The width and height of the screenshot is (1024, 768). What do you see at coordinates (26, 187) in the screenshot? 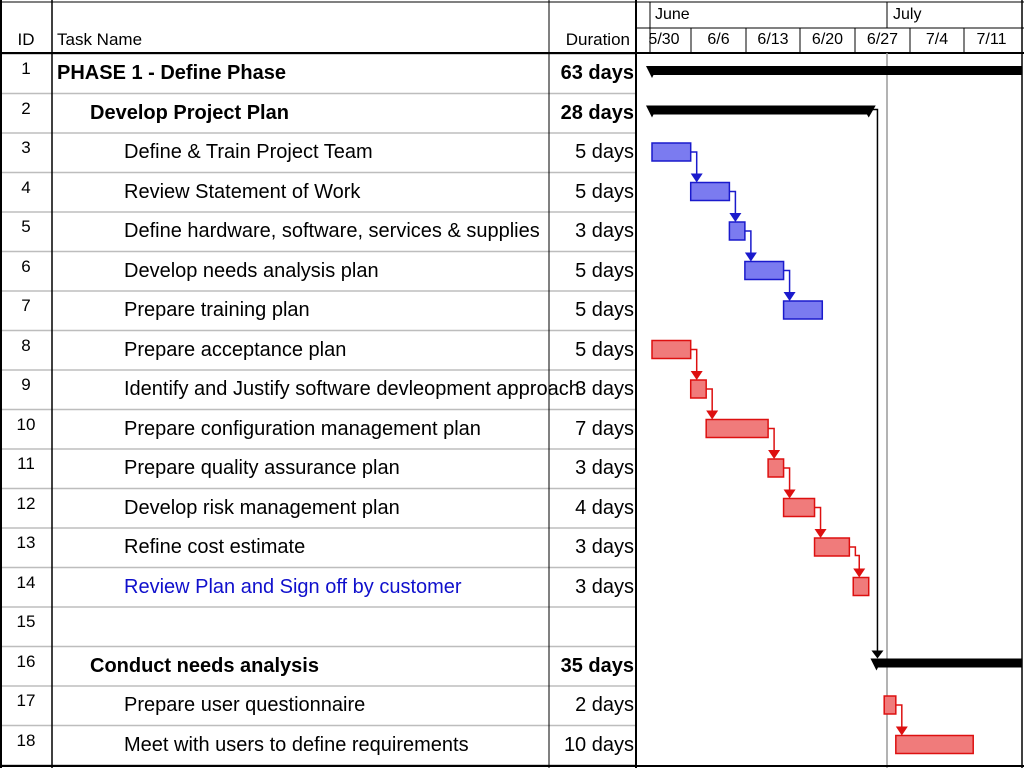
I see `task-id-cell: 4` at bounding box center [26, 187].